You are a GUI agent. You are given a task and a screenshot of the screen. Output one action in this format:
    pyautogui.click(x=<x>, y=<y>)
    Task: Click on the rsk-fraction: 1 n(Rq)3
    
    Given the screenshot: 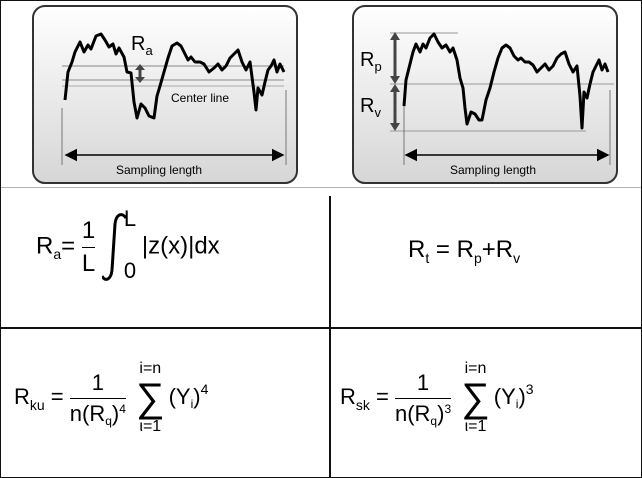 What is the action you would take?
    pyautogui.click(x=423, y=398)
    